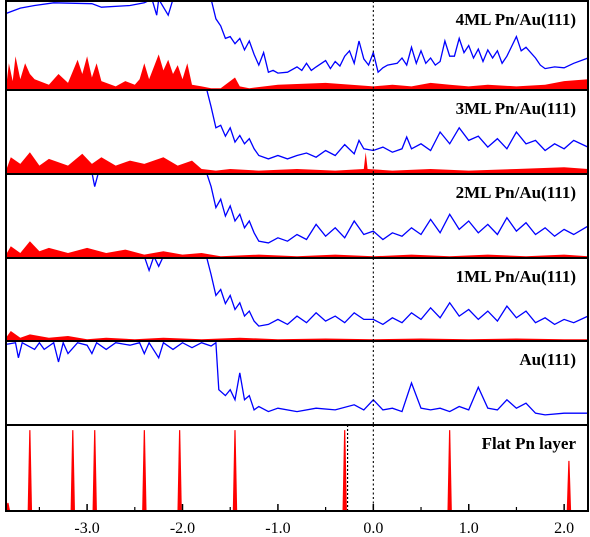 The height and width of the screenshot is (537, 590). What do you see at coordinates (516, 192) in the screenshot?
I see `panel-label: 2ML Pn/Au(111)` at bounding box center [516, 192].